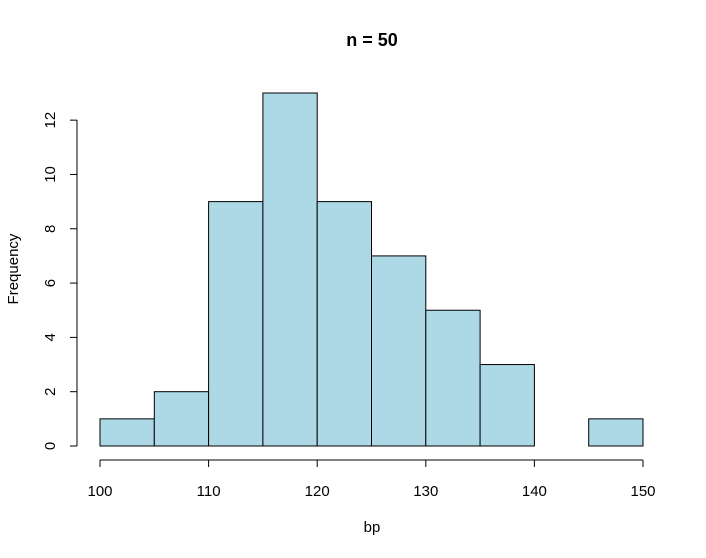 The height and width of the screenshot is (558, 706). What do you see at coordinates (209, 491) in the screenshot?
I see `x-tick-label-110: 110` at bounding box center [209, 491].